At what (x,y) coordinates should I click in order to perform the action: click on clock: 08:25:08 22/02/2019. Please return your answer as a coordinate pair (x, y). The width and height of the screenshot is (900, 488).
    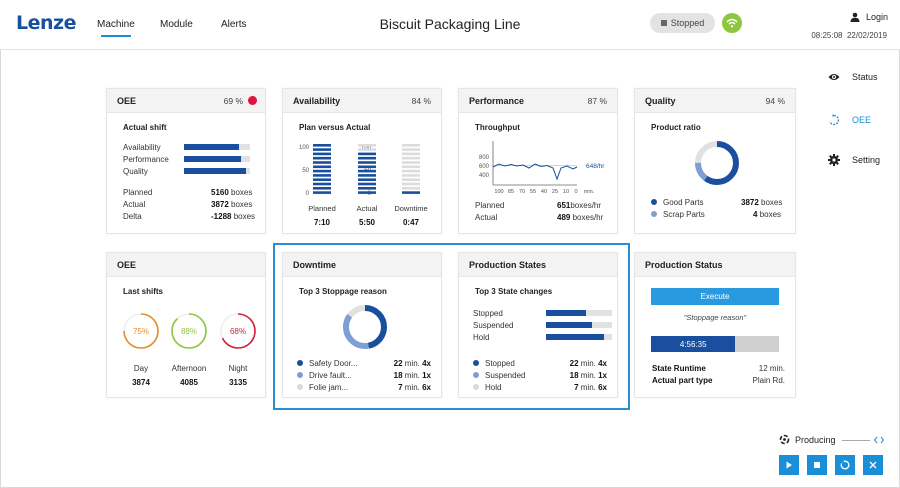
    Looking at the image, I should click on (849, 35).